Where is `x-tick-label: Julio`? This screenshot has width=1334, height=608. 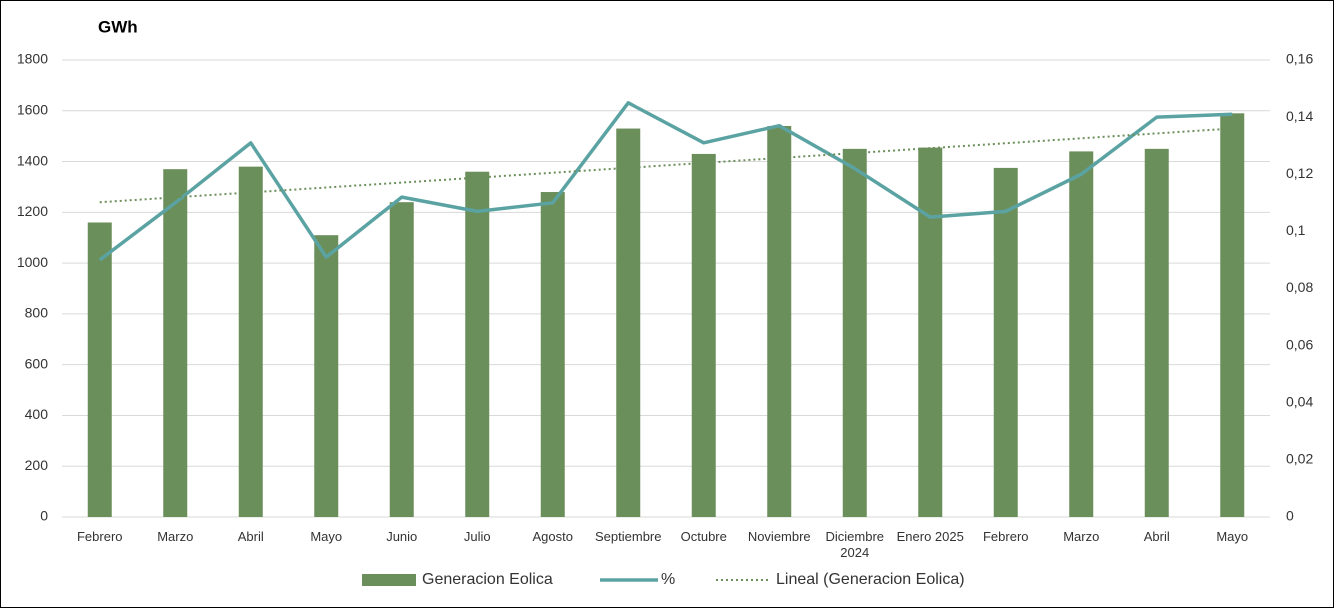
x-tick-label: Julio is located at coordinates (477, 536).